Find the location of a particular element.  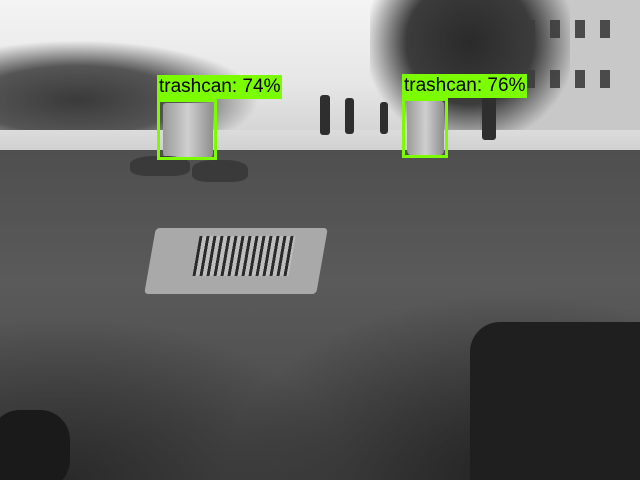

detection-label-1: trashcan: 74% is located at coordinates (220, 87).